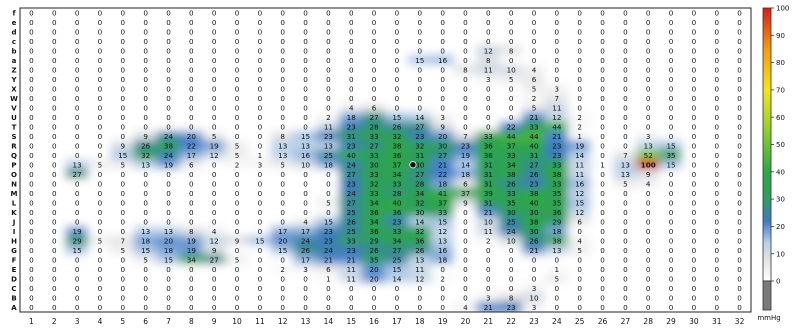  Describe the element at coordinates (511, 126) in the screenshot. I see `cell-value: 22` at that location.